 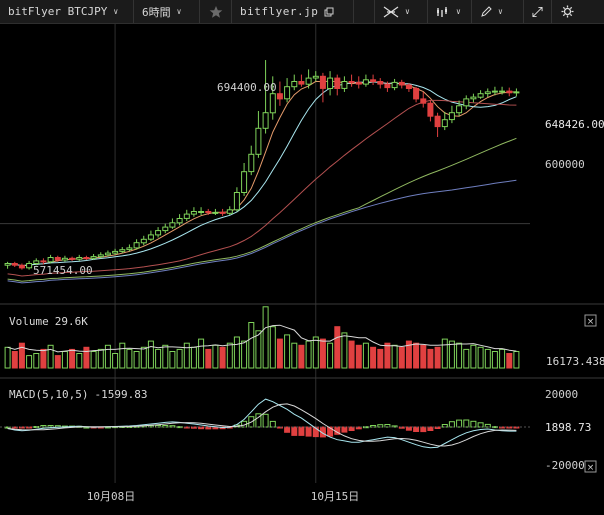 I want to click on close-icon: ×, so click(x=591, y=468).